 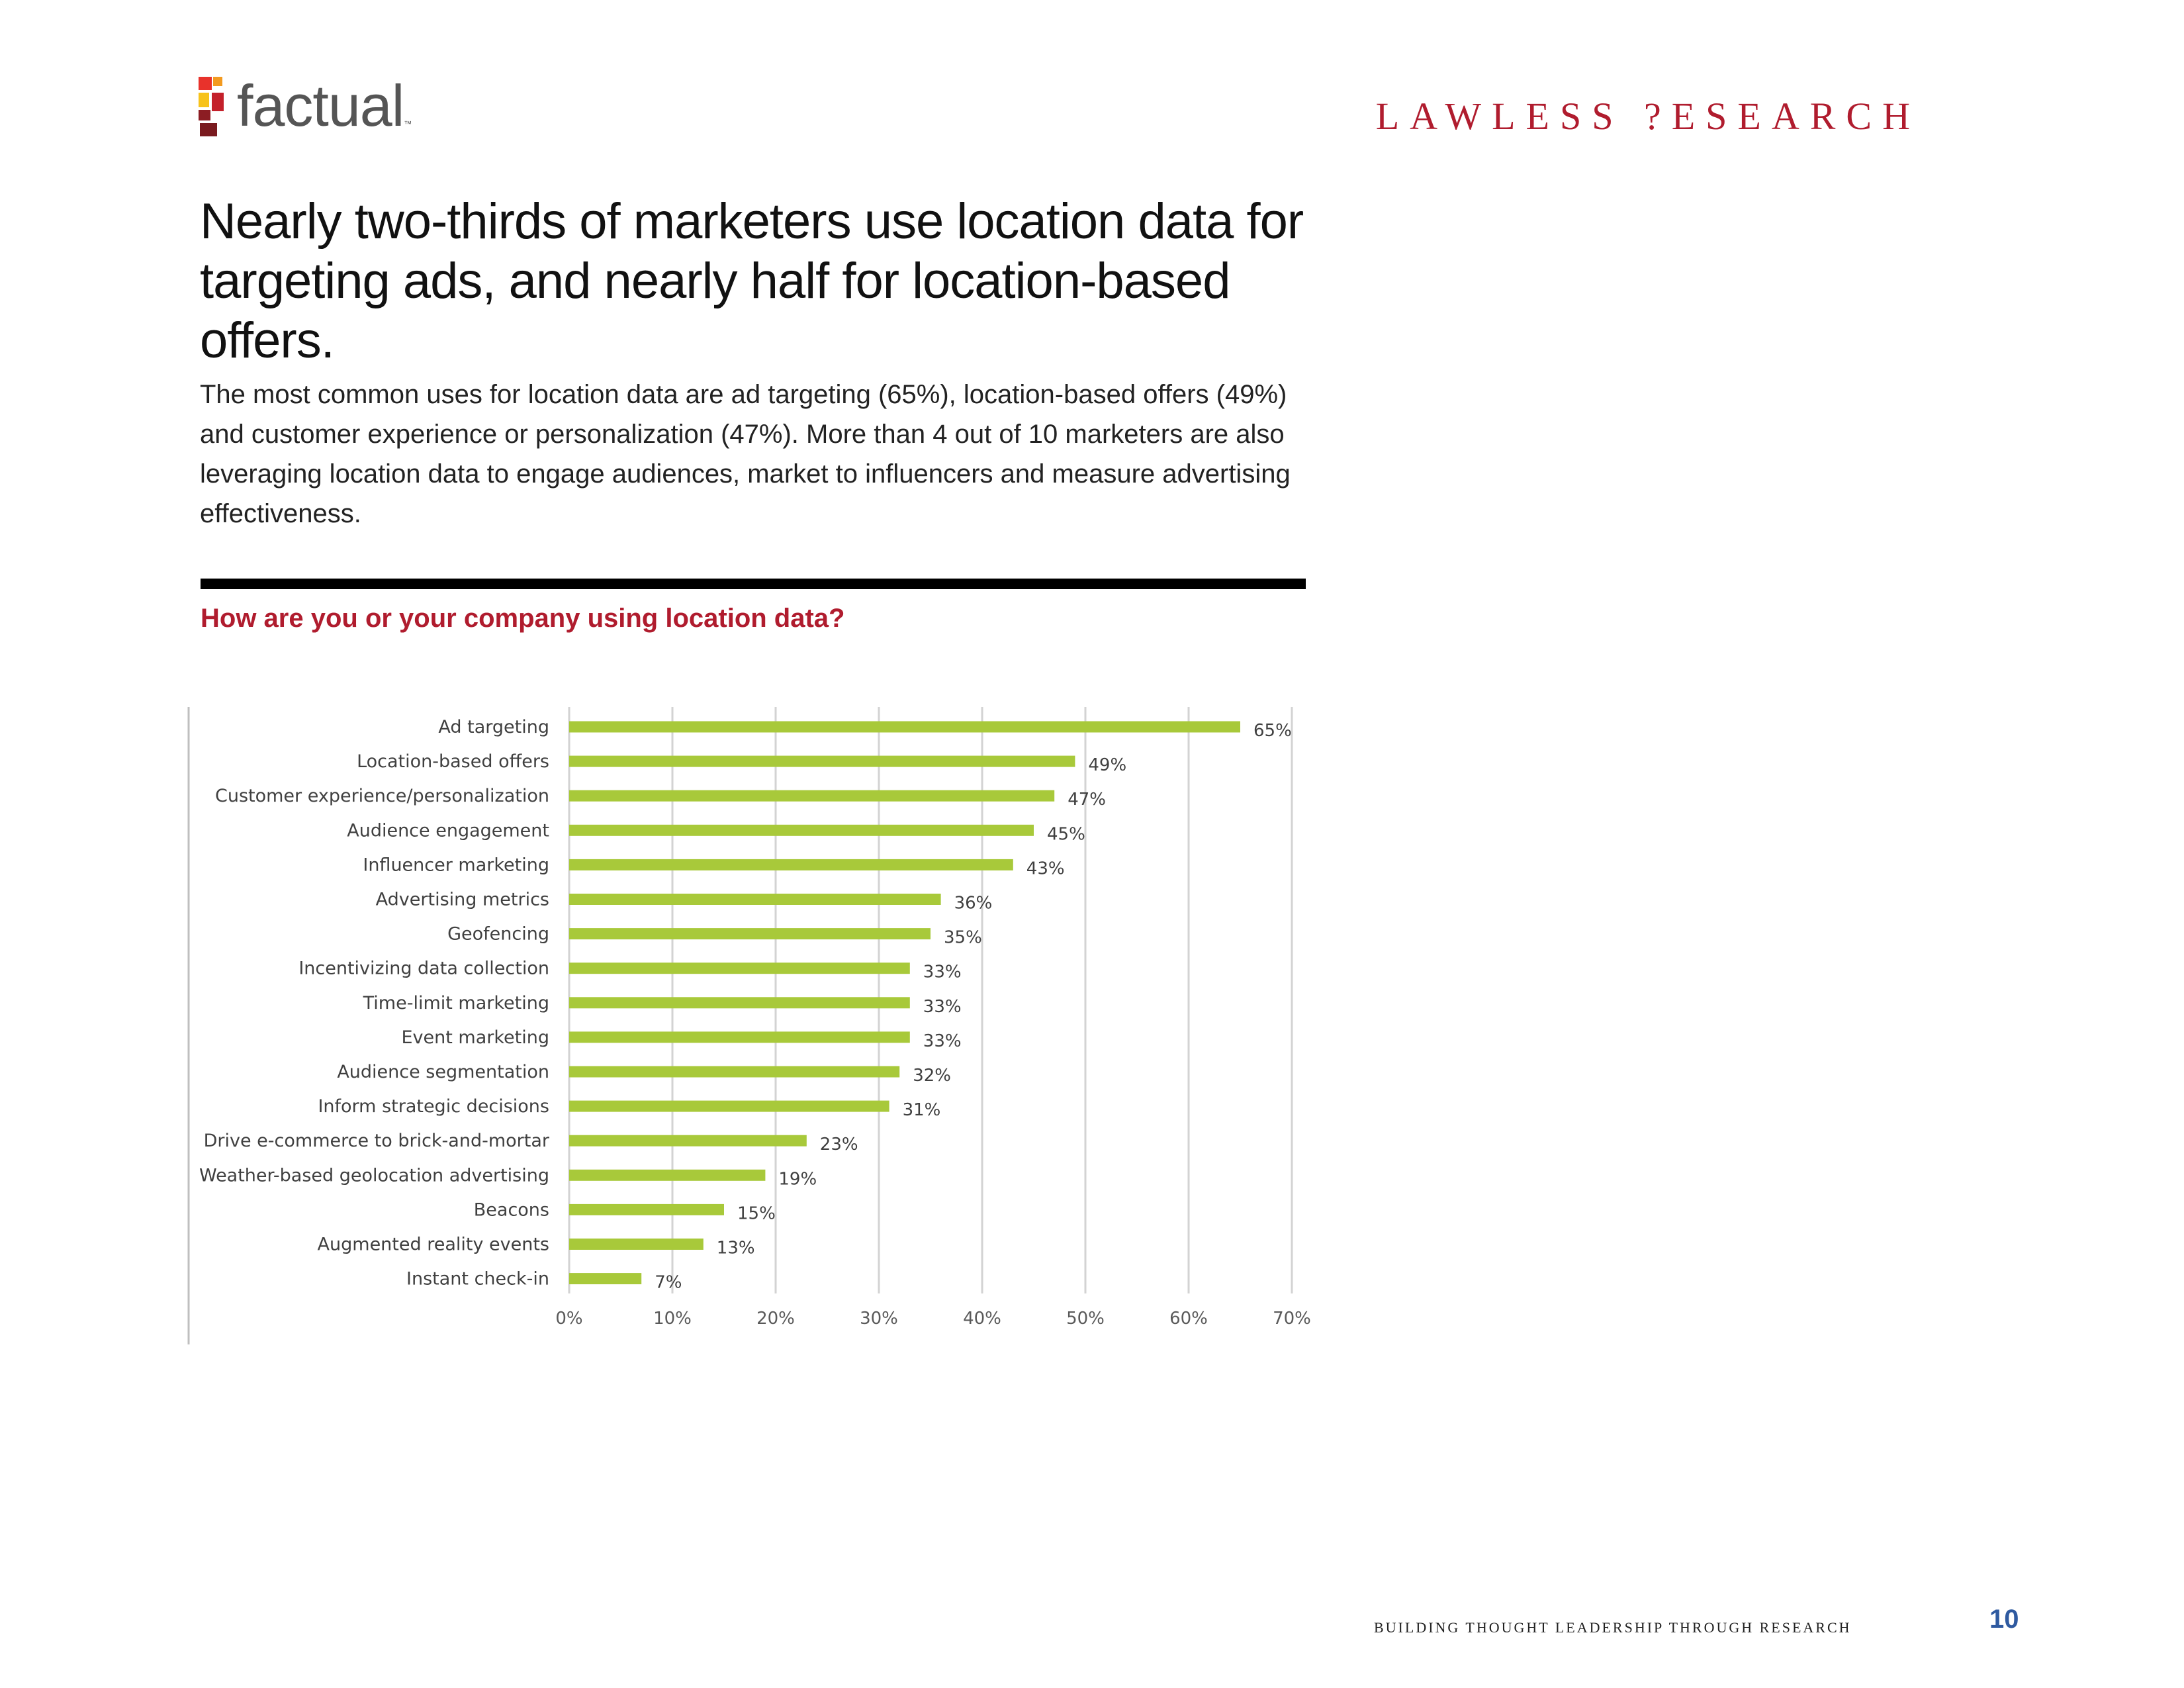 I want to click on category-label: Location-based offers, so click(x=453, y=761).